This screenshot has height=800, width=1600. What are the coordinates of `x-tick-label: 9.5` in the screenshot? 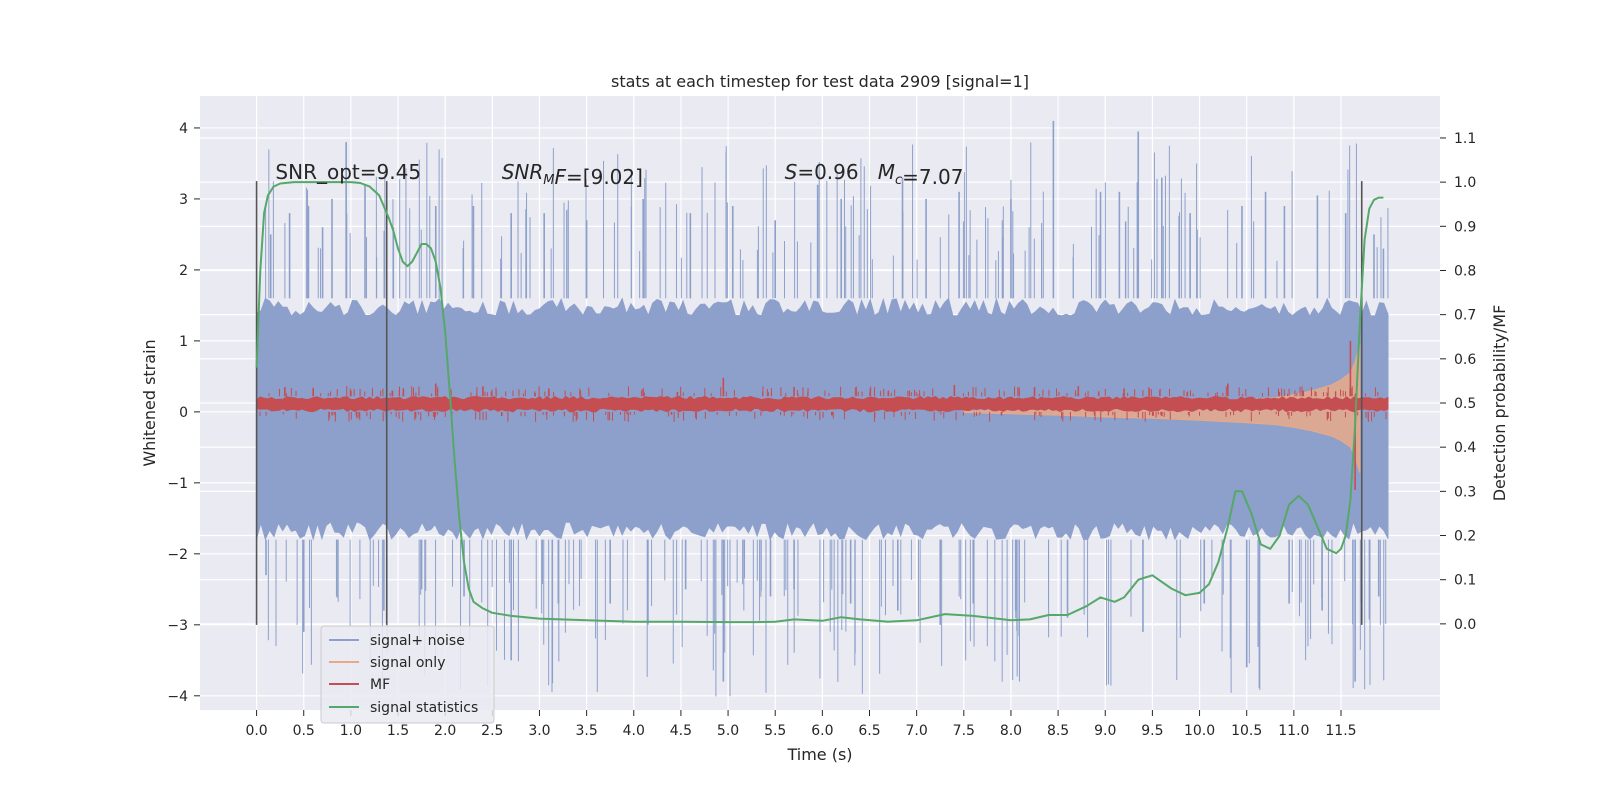 It's located at (1152, 731).